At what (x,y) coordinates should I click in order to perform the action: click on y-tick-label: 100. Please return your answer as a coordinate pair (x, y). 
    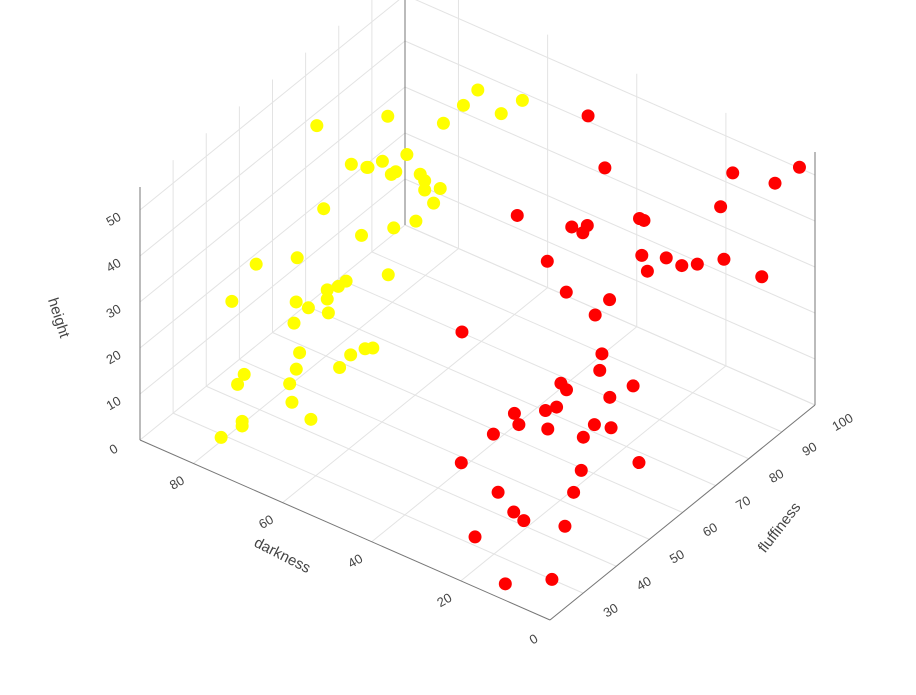
    Looking at the image, I should click on (842, 422).